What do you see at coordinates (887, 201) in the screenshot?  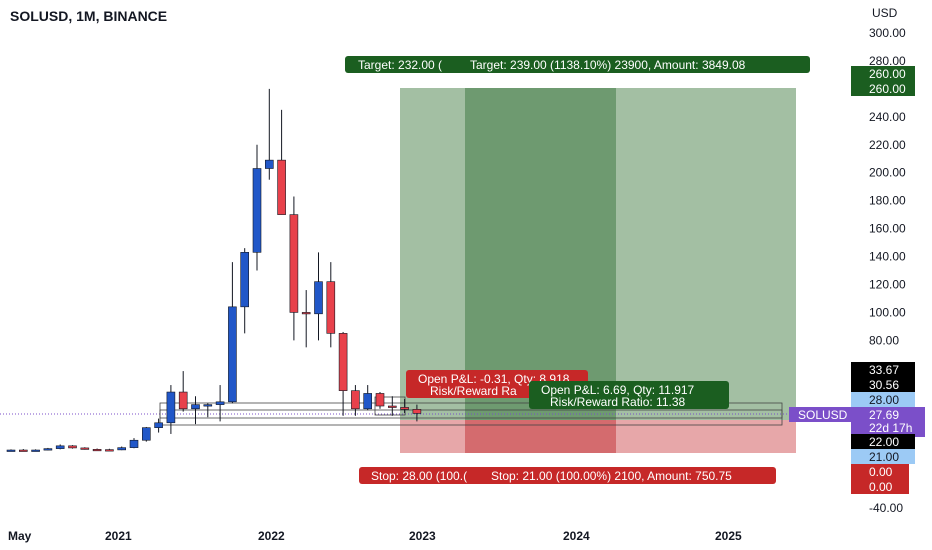 I see `y-tick-label: 180.00` at bounding box center [887, 201].